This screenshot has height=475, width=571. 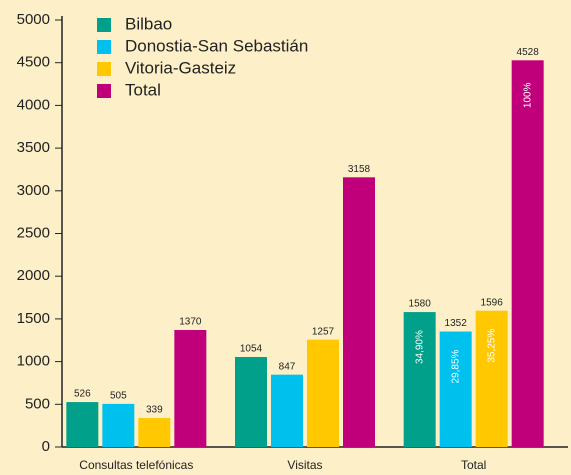 I want to click on value-label: 1352, so click(x=456, y=323).